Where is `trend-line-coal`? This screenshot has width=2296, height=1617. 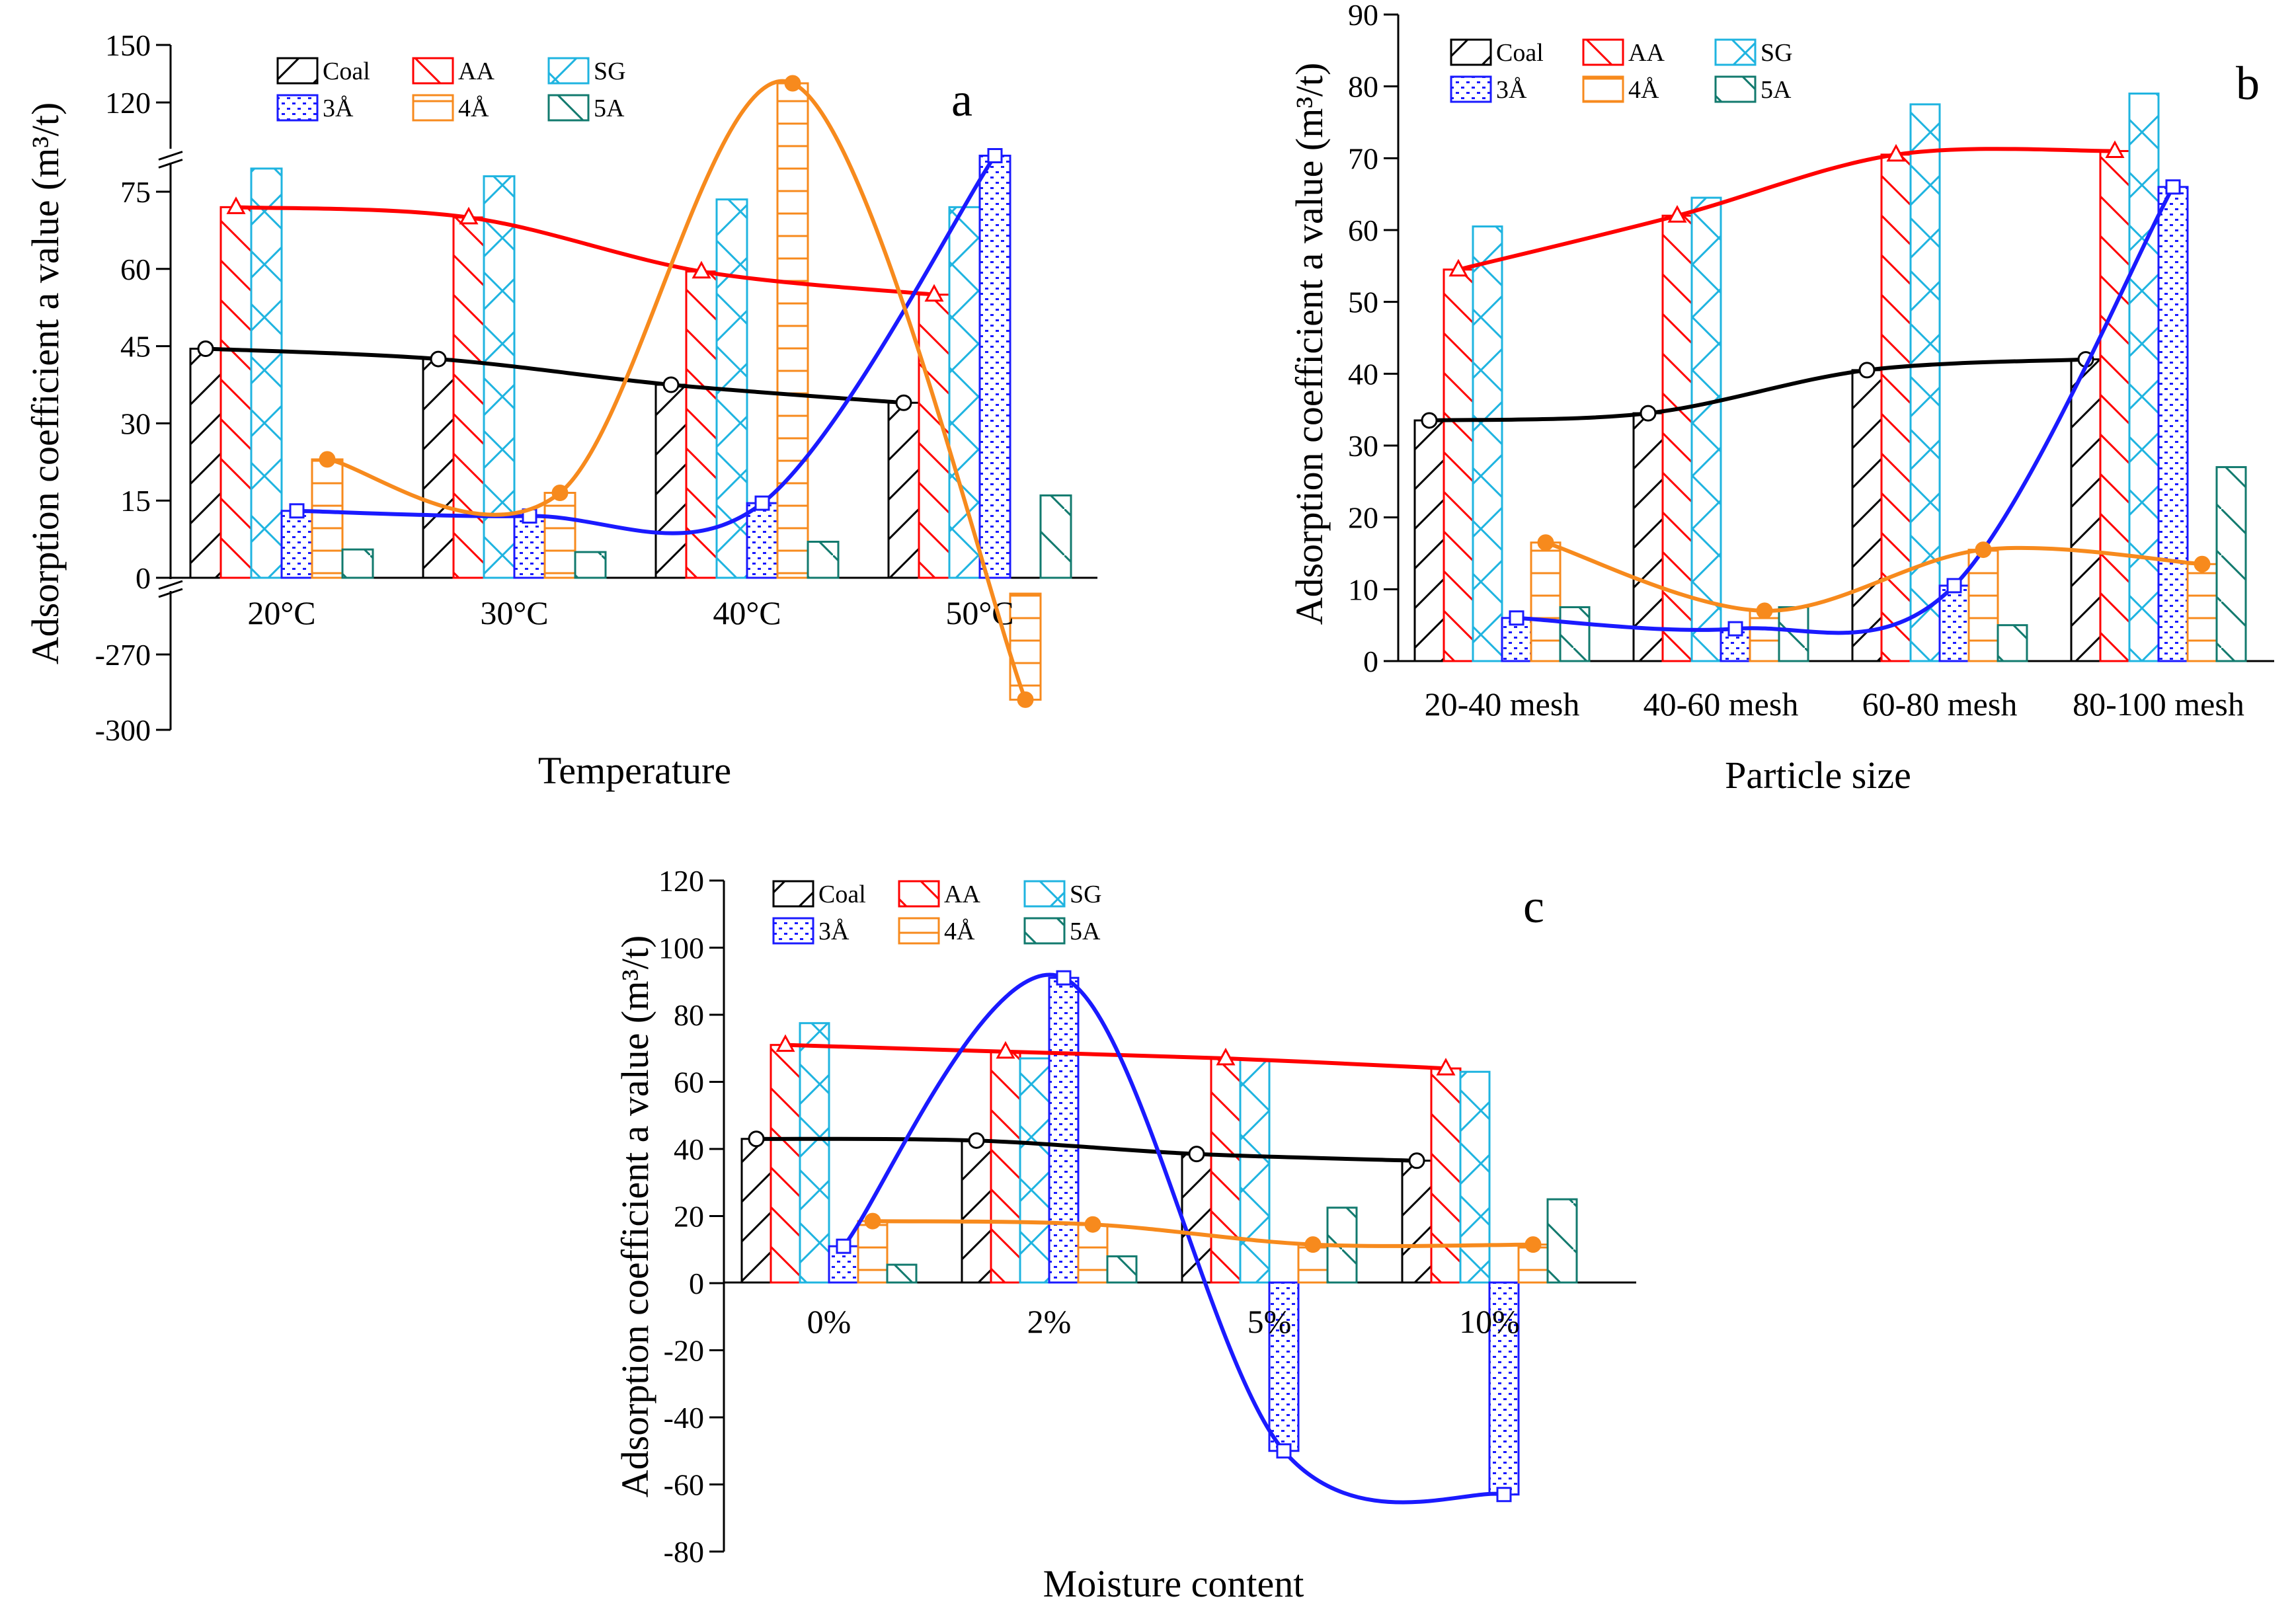
trend-line-coal is located at coordinates (554, 375).